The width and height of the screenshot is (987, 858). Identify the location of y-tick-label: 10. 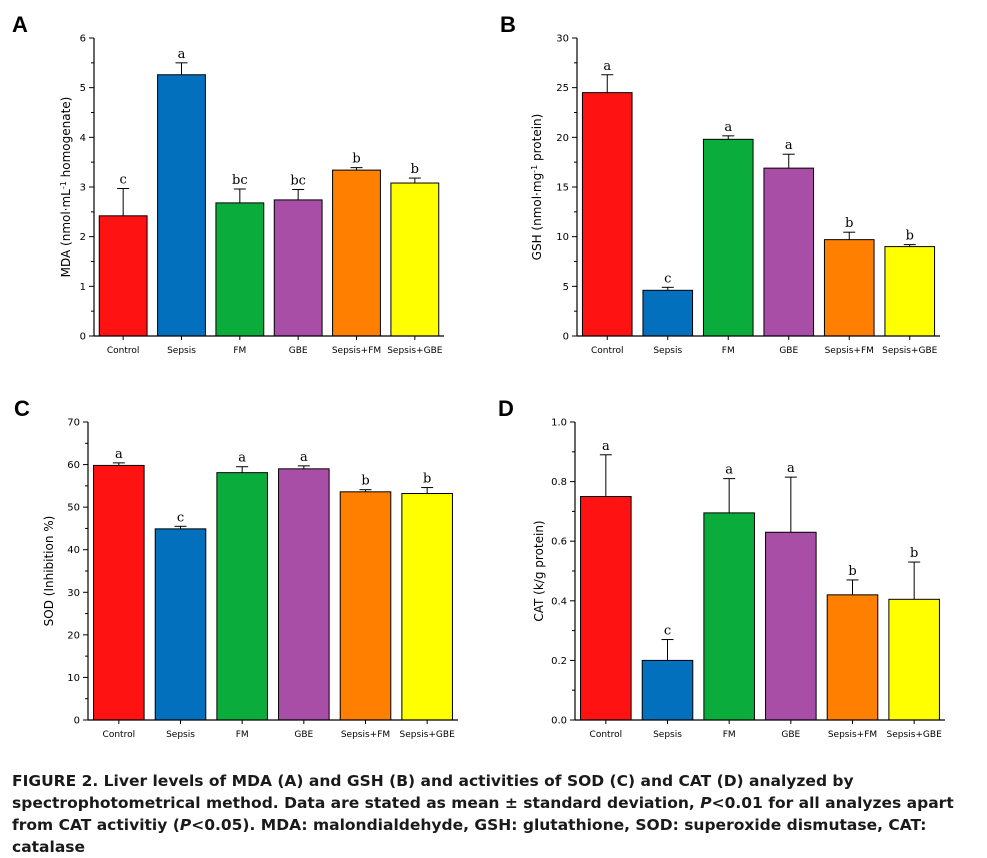
(73, 678).